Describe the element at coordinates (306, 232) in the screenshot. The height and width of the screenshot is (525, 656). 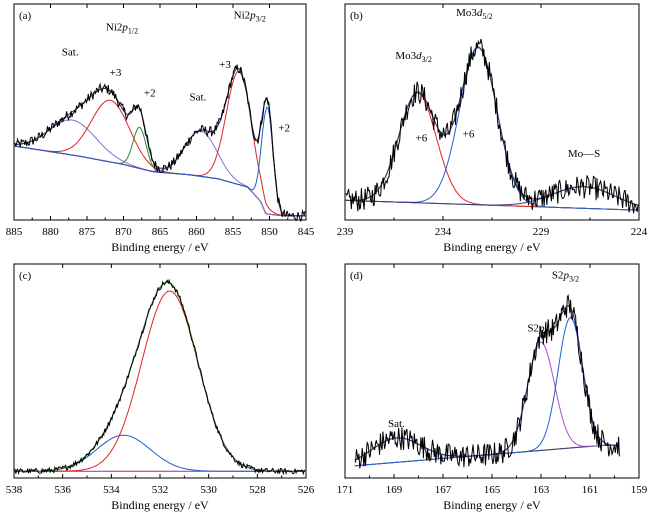
I see `x-tick-label: 845` at that location.